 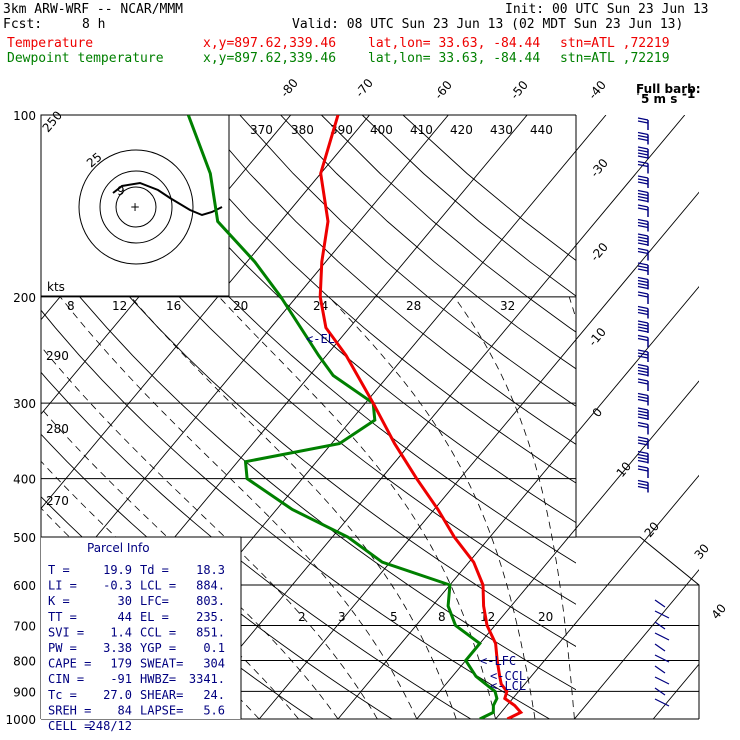 What do you see at coordinates (598, 412) in the screenshot?
I see `isotherm-label-0: 0` at bounding box center [598, 412].